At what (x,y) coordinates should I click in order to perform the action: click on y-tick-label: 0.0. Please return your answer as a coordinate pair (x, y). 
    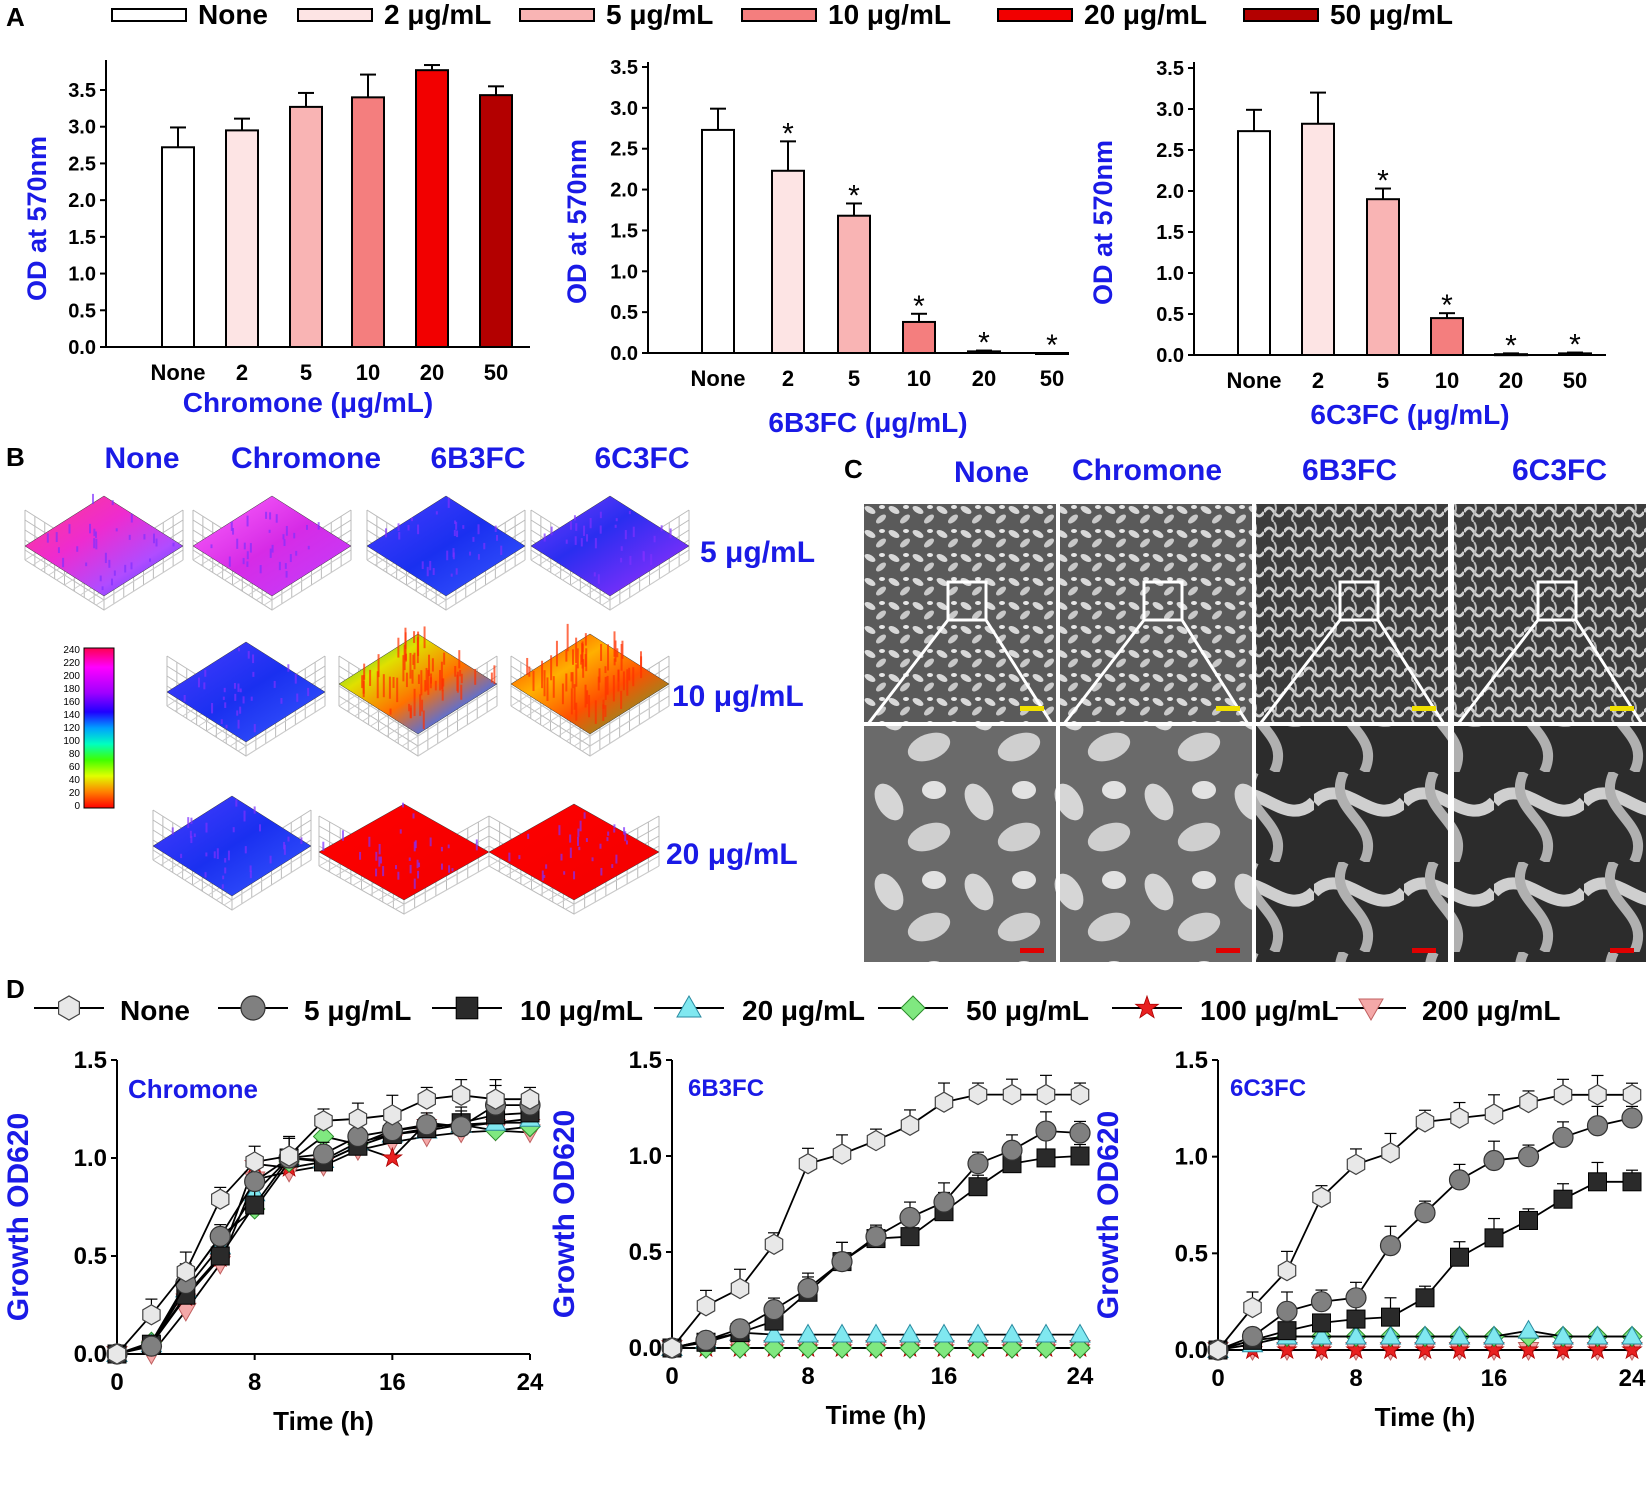
    Looking at the image, I should click on (82, 348).